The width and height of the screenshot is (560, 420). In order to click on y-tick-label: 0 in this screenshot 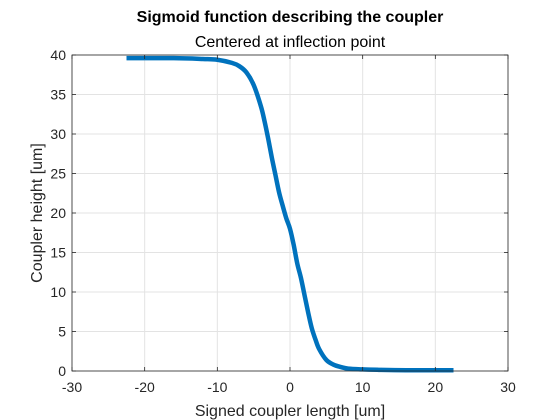, I will do `click(62, 371)`.